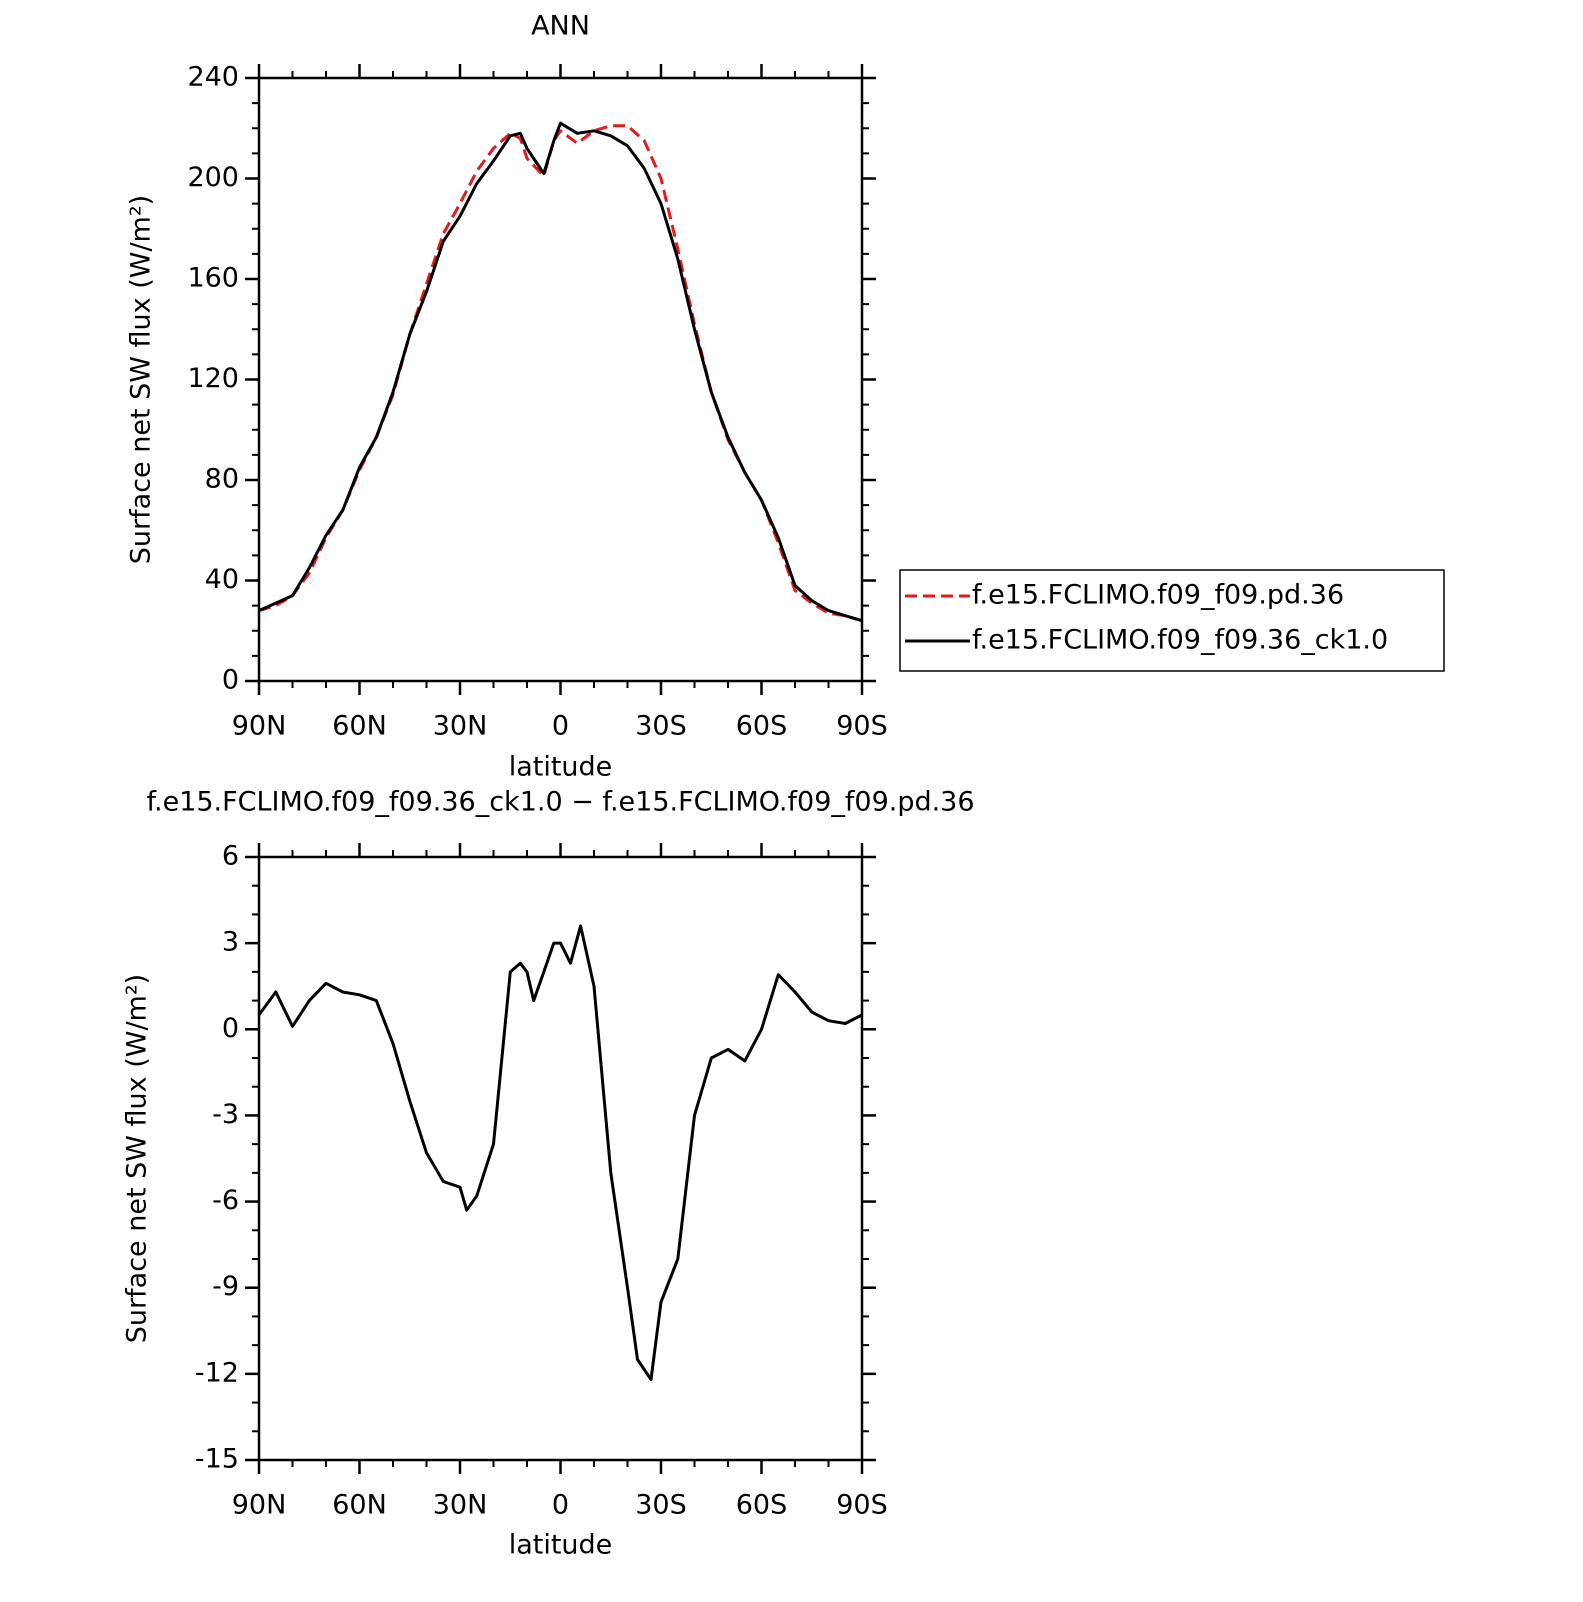 This screenshot has width=1583, height=1602. I want to click on y-tick-label: 120, so click(213, 378).